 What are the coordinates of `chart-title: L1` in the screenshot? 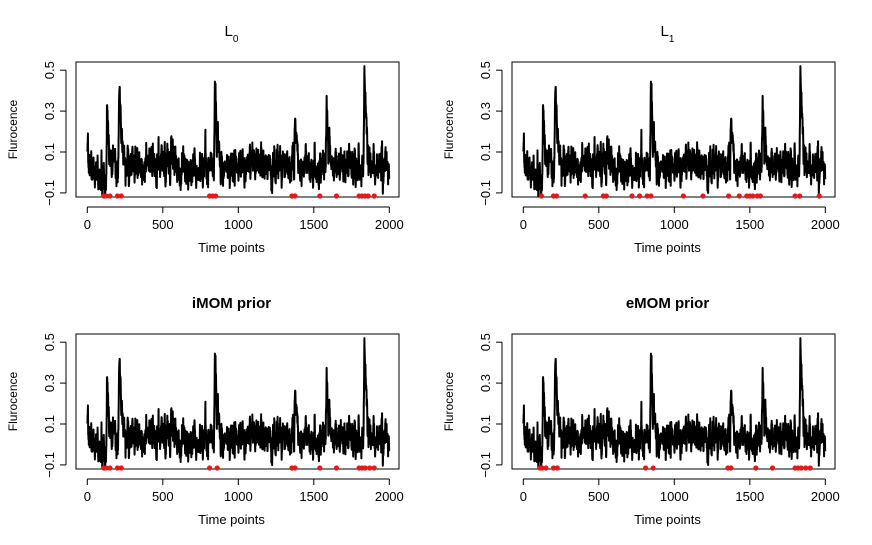 It's located at (668, 34).